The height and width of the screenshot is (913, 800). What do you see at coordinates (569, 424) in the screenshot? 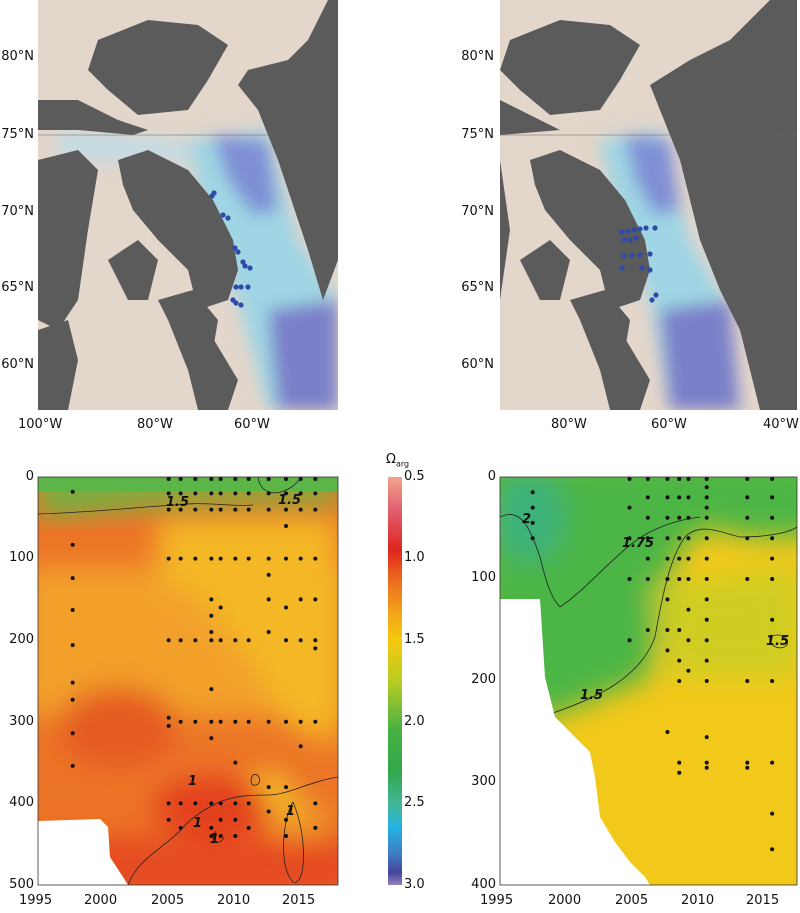
I see `map-right-lon-label: 80°W` at bounding box center [569, 424].